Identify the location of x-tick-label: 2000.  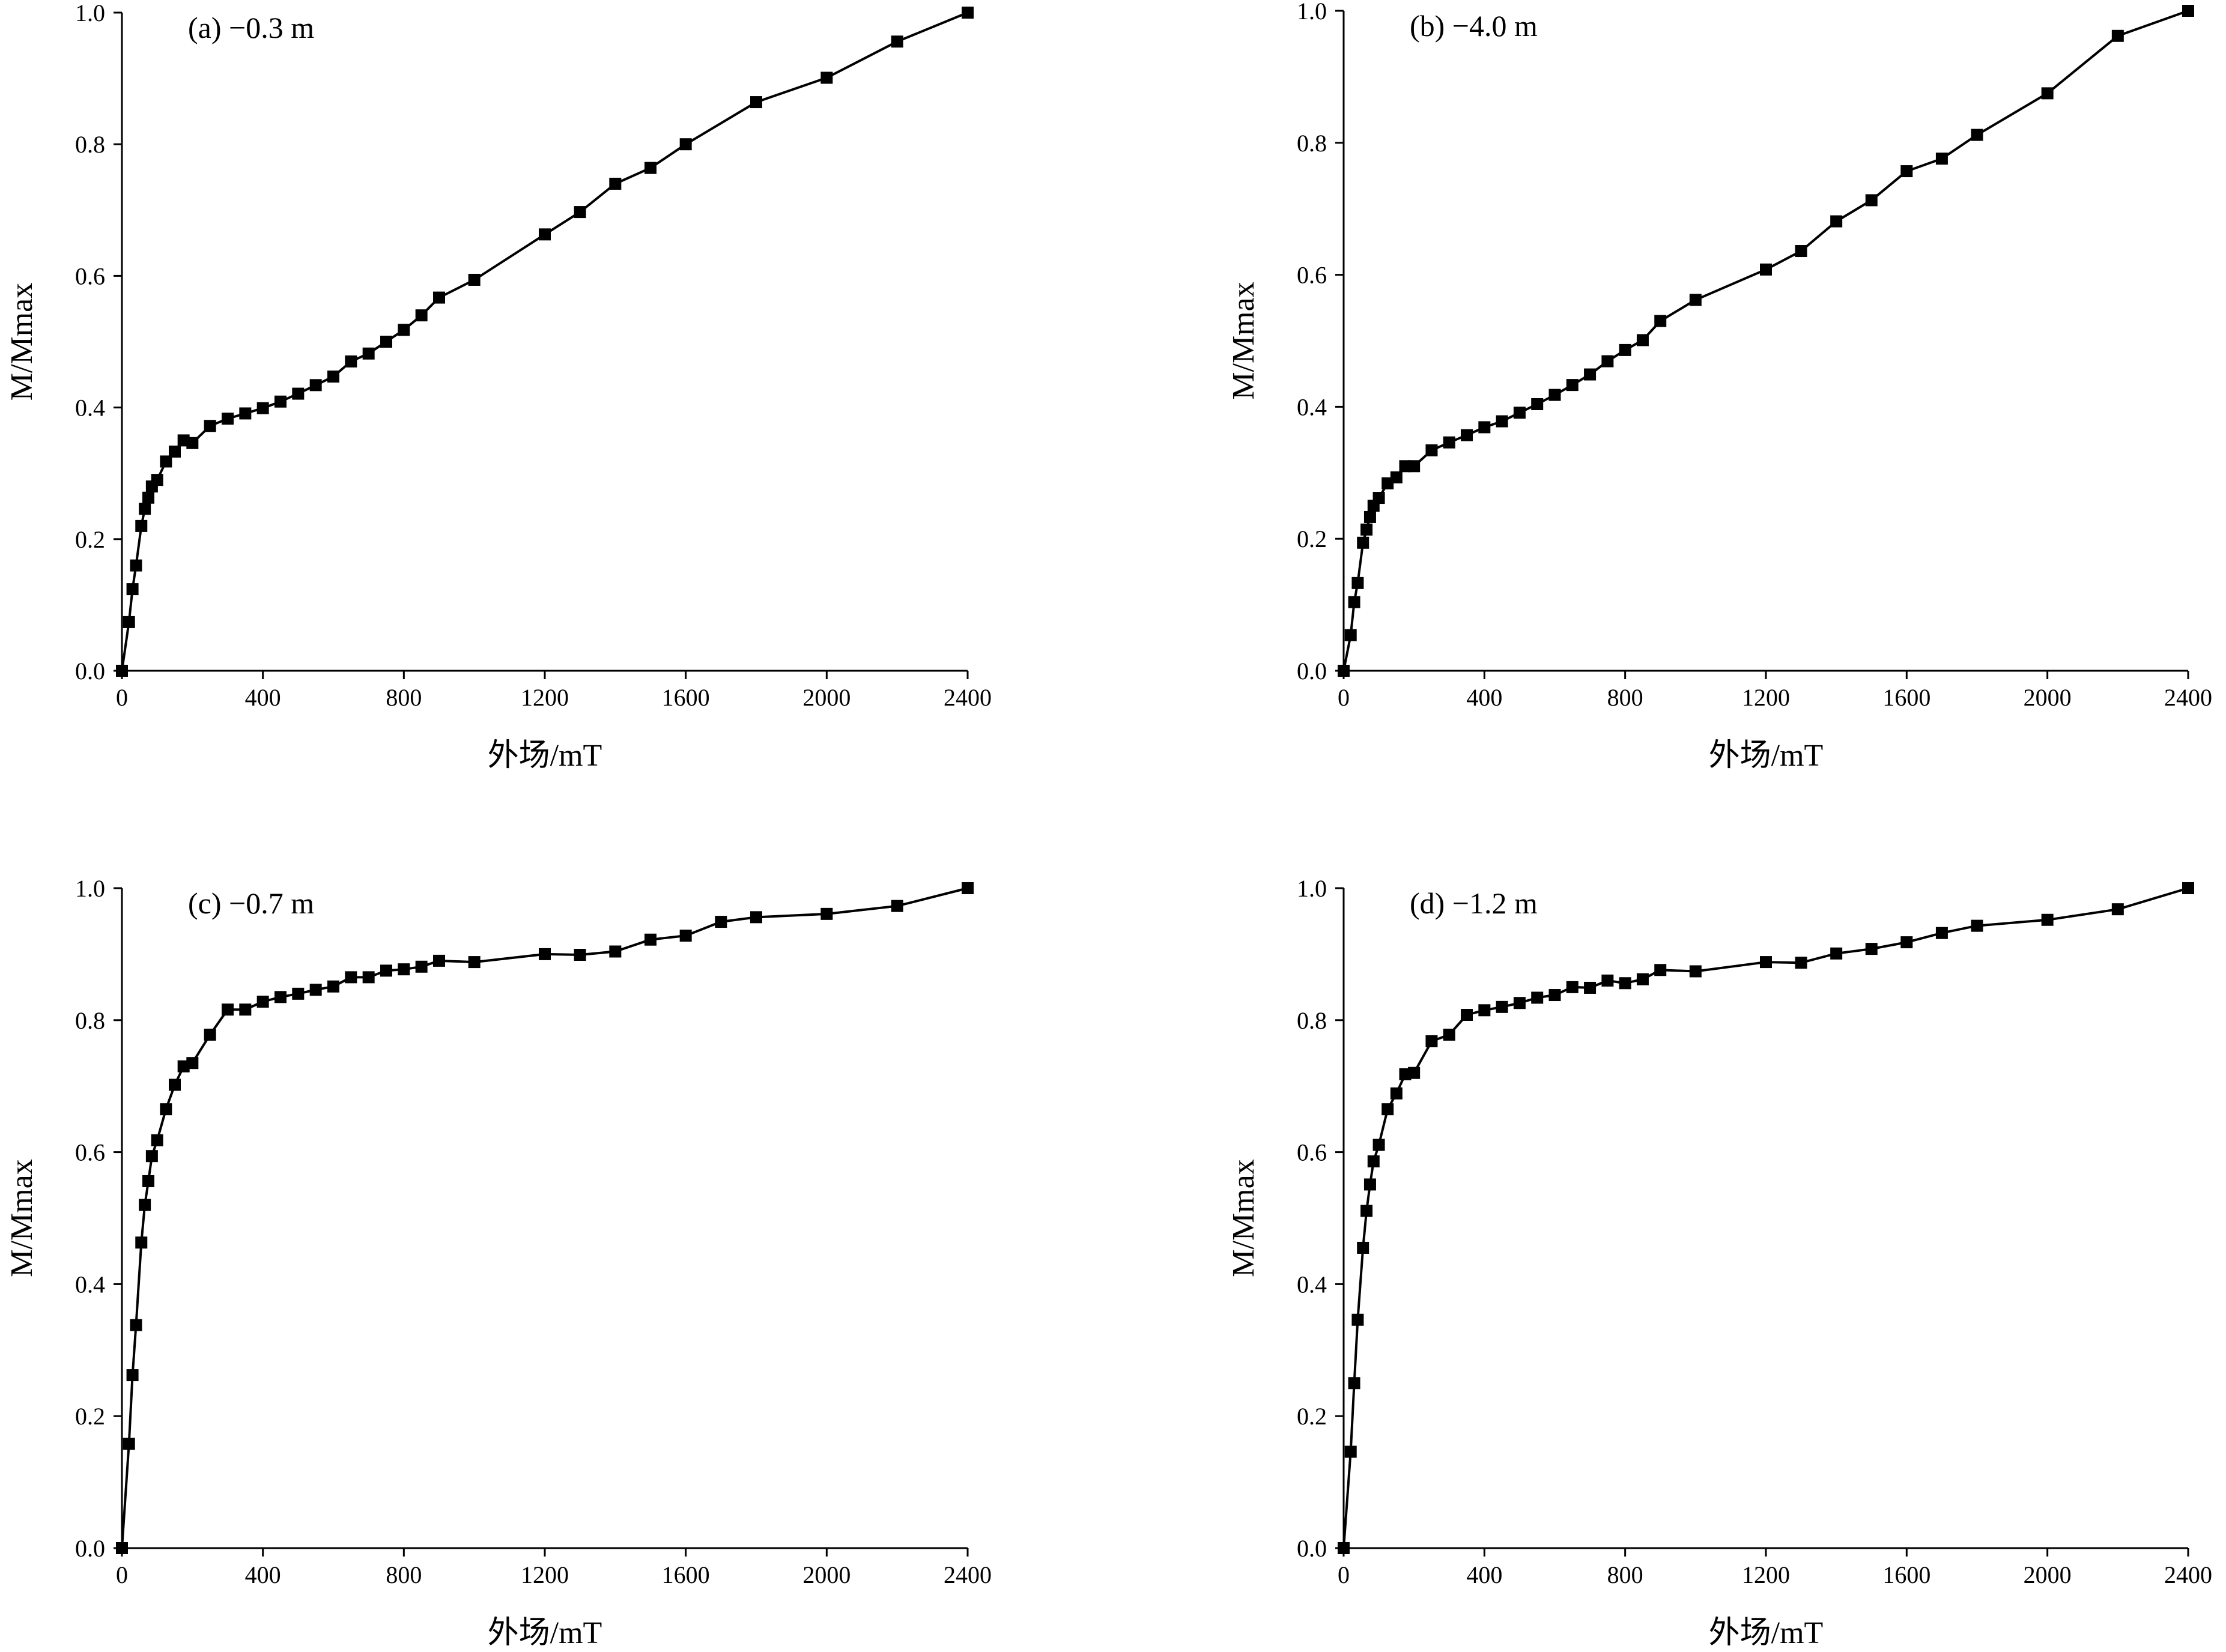
(826, 698).